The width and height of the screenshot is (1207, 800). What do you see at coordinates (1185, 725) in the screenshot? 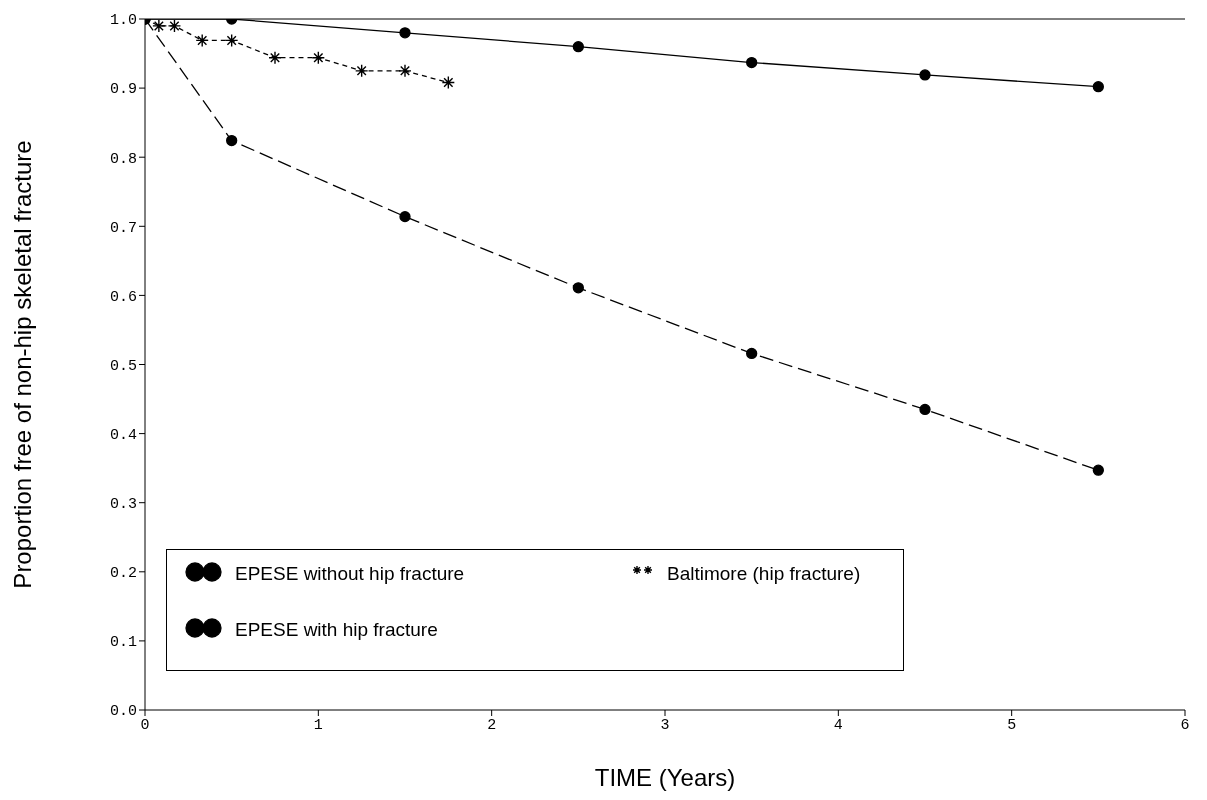
I see `x-tick-label: 6` at bounding box center [1185, 725].